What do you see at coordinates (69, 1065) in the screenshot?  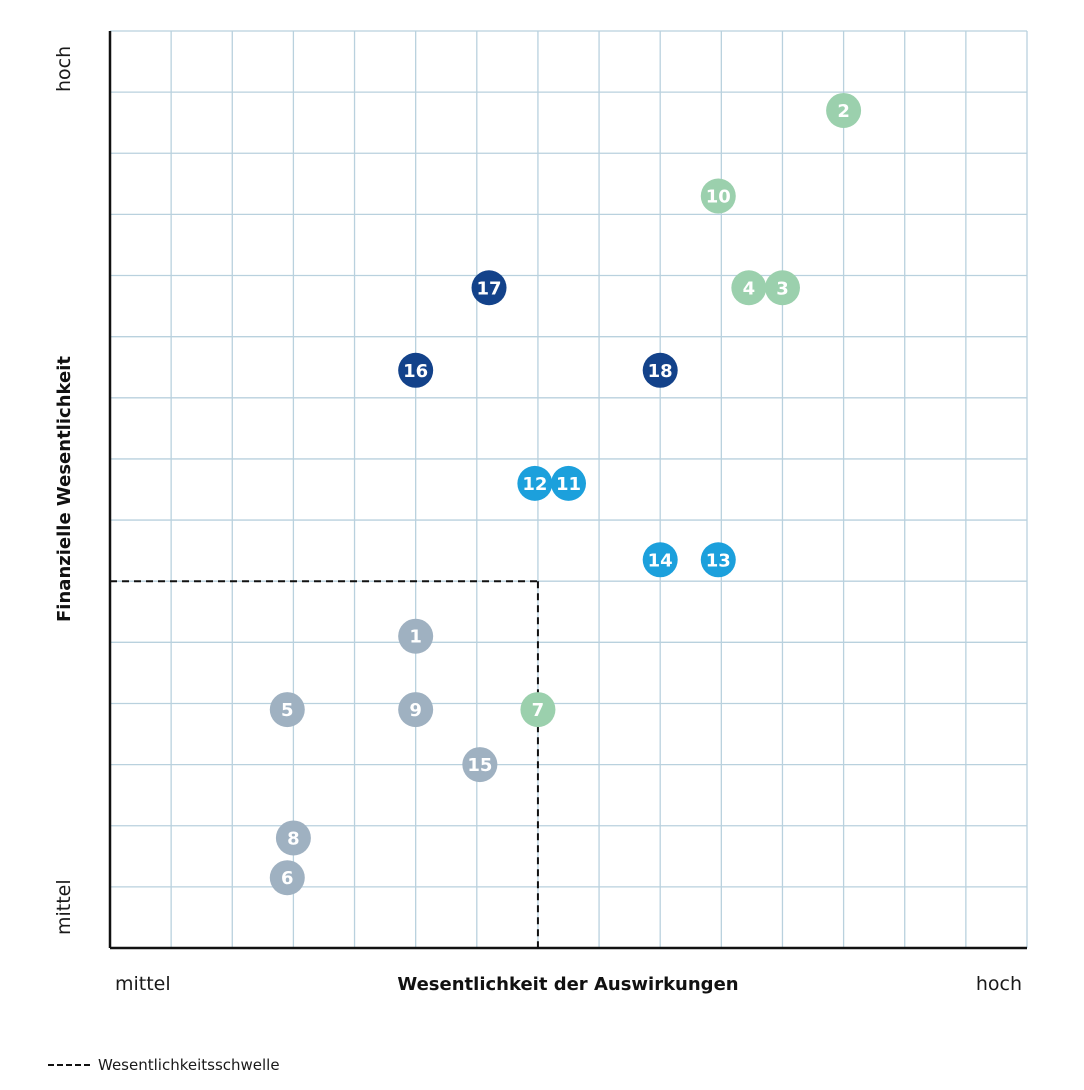 I see `legend-dash-line` at bounding box center [69, 1065].